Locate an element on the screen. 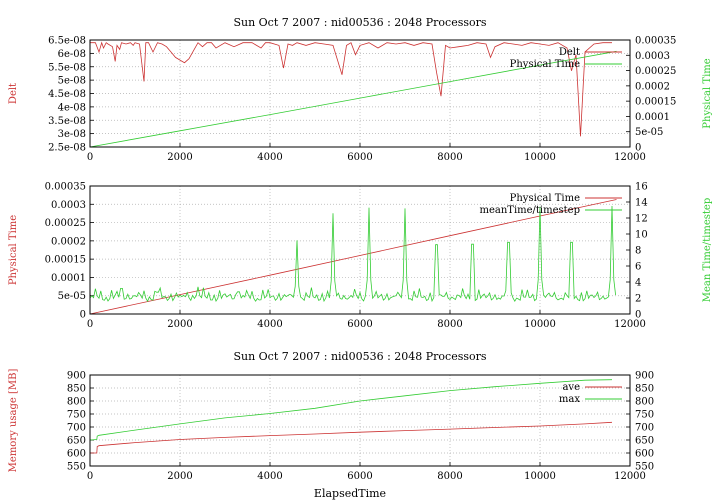  y-tick-label-left: 900 is located at coordinates (76, 376).